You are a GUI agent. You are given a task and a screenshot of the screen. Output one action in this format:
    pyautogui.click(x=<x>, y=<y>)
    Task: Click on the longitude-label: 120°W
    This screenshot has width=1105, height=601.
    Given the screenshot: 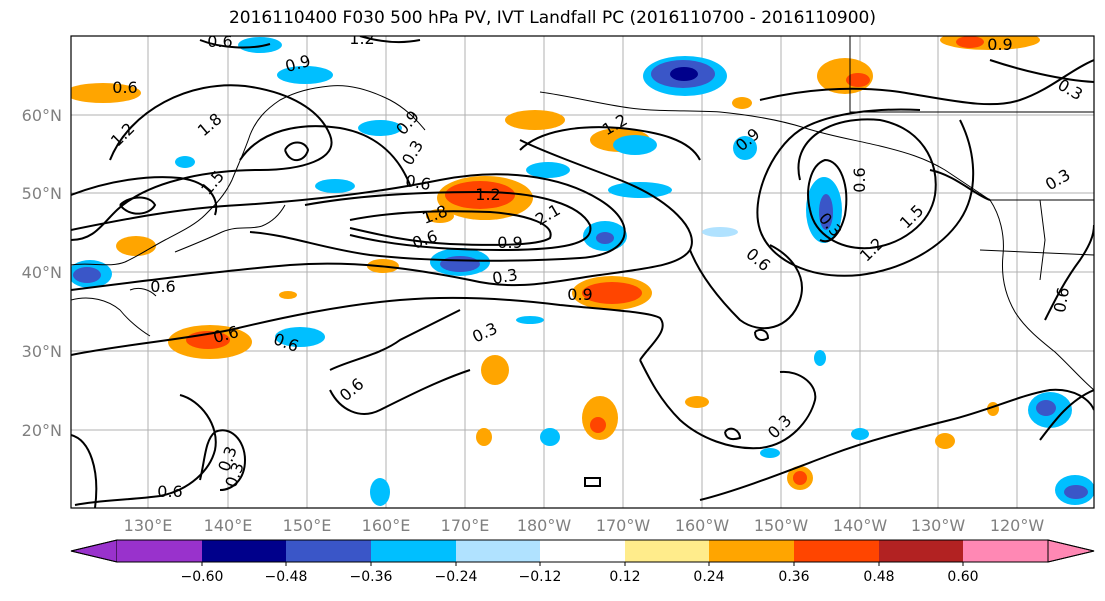 What is the action you would take?
    pyautogui.click(x=1017, y=525)
    